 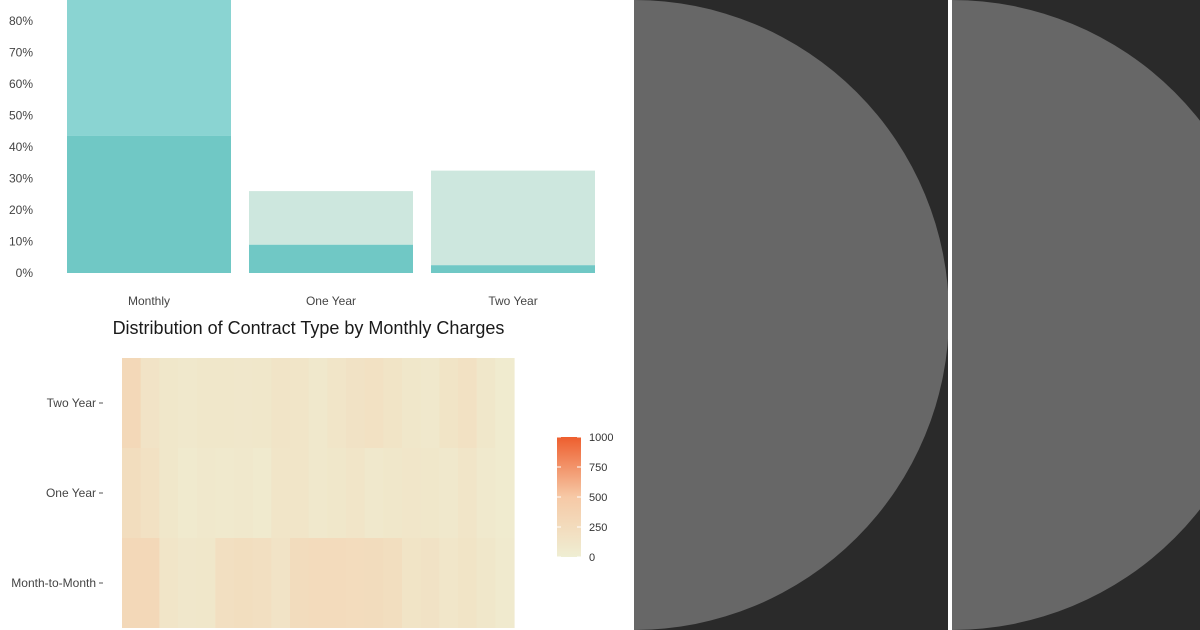 What do you see at coordinates (331, 301) in the screenshot?
I see `x-tick-label: One Year` at bounding box center [331, 301].